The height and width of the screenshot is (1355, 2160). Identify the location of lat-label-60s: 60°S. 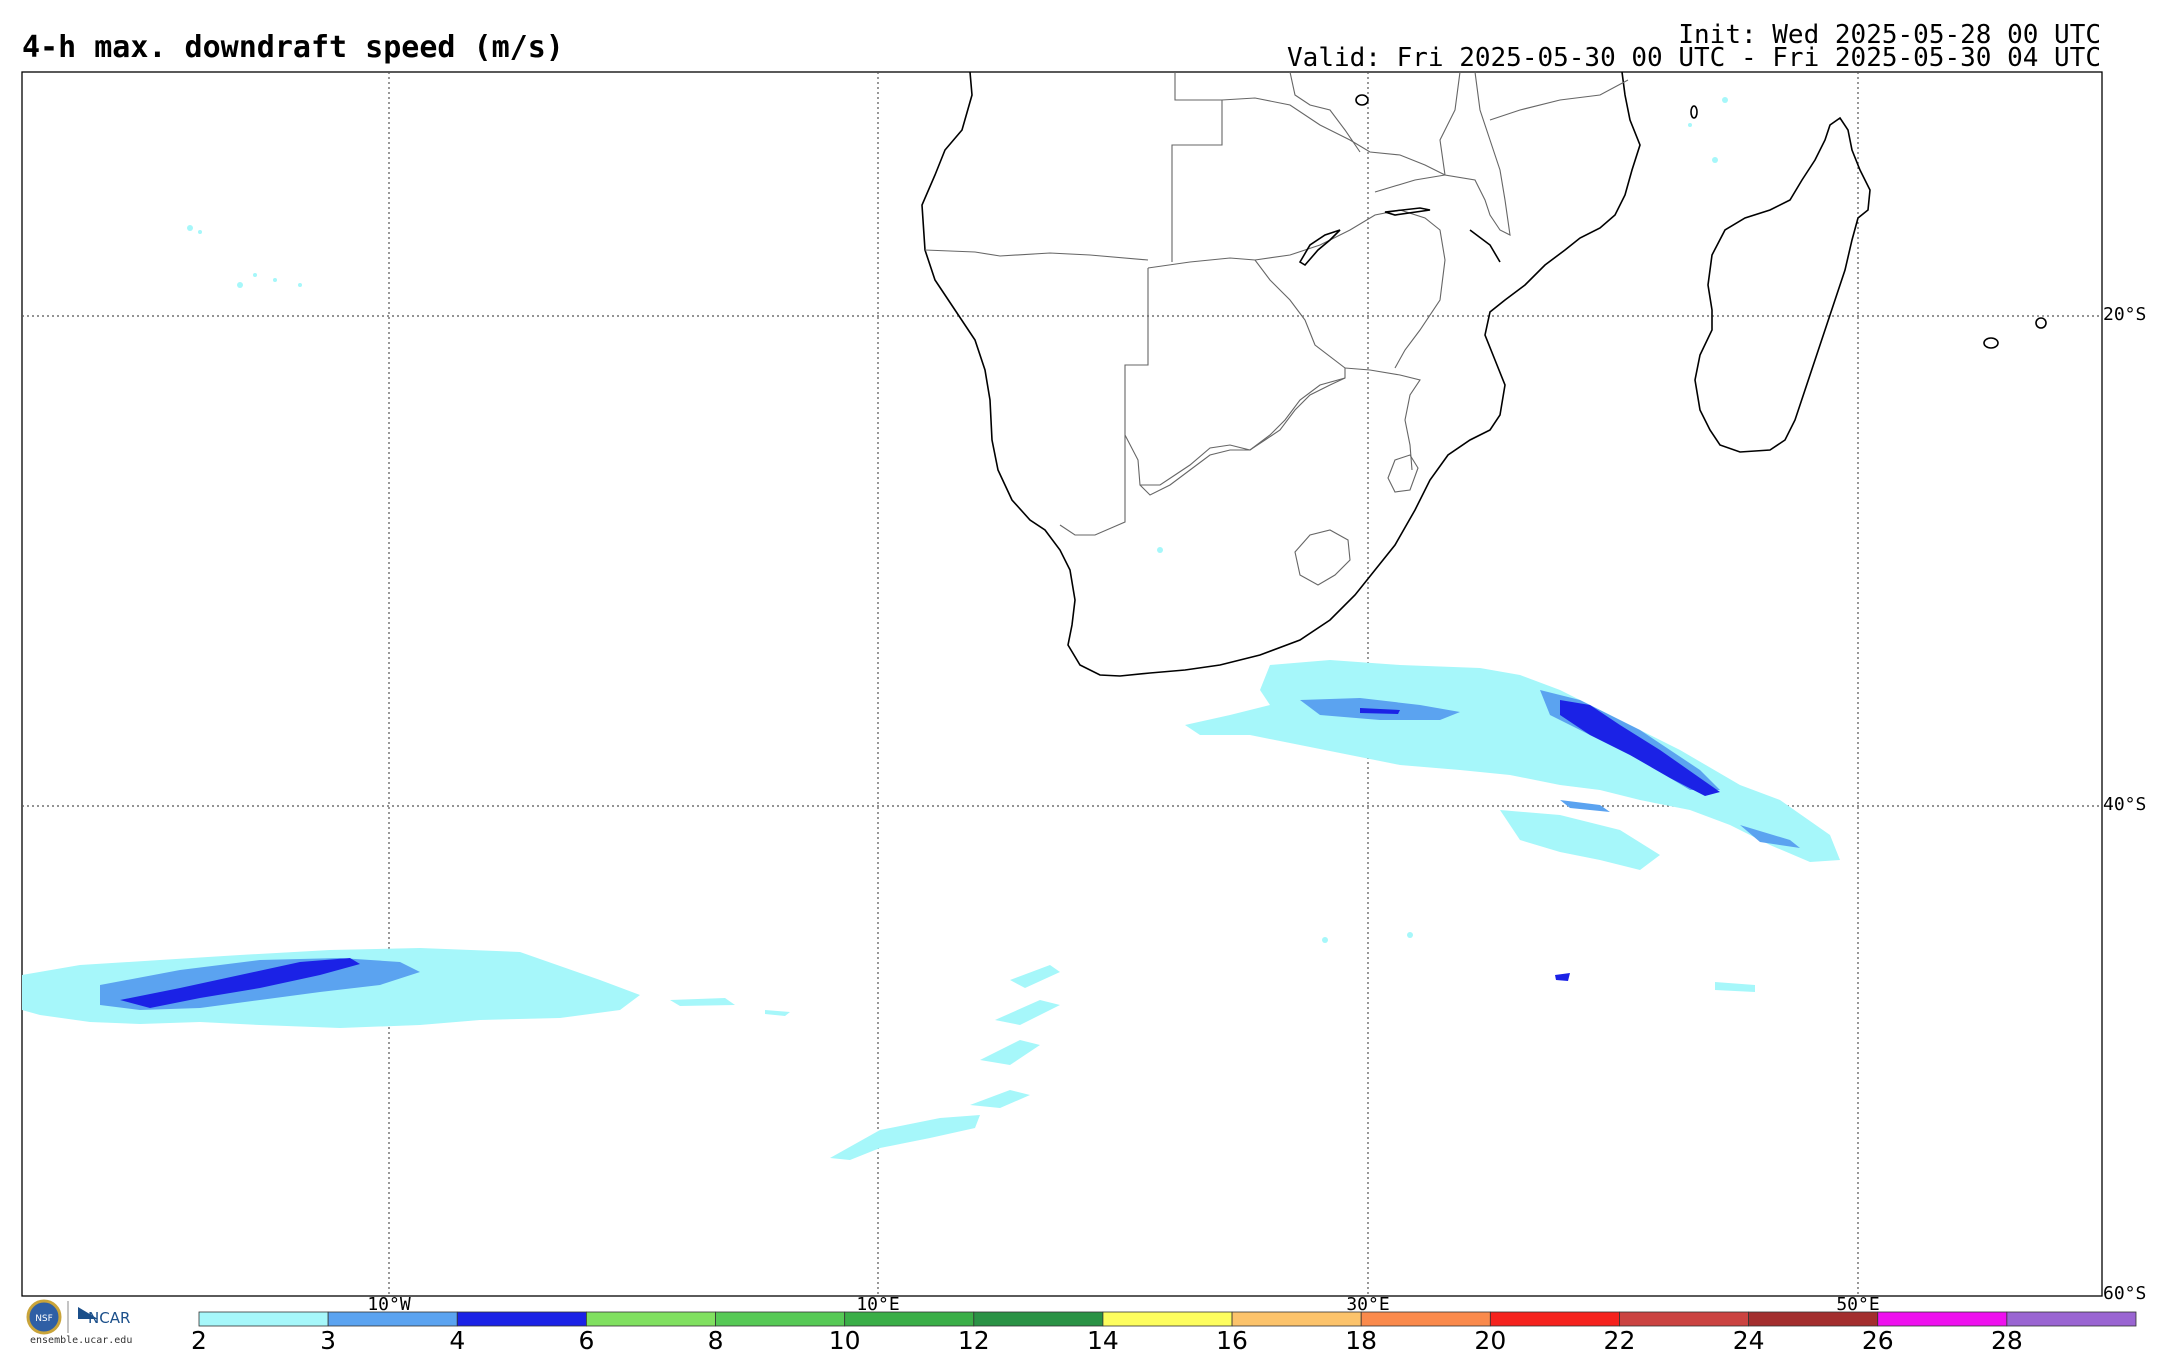
(2125, 1293).